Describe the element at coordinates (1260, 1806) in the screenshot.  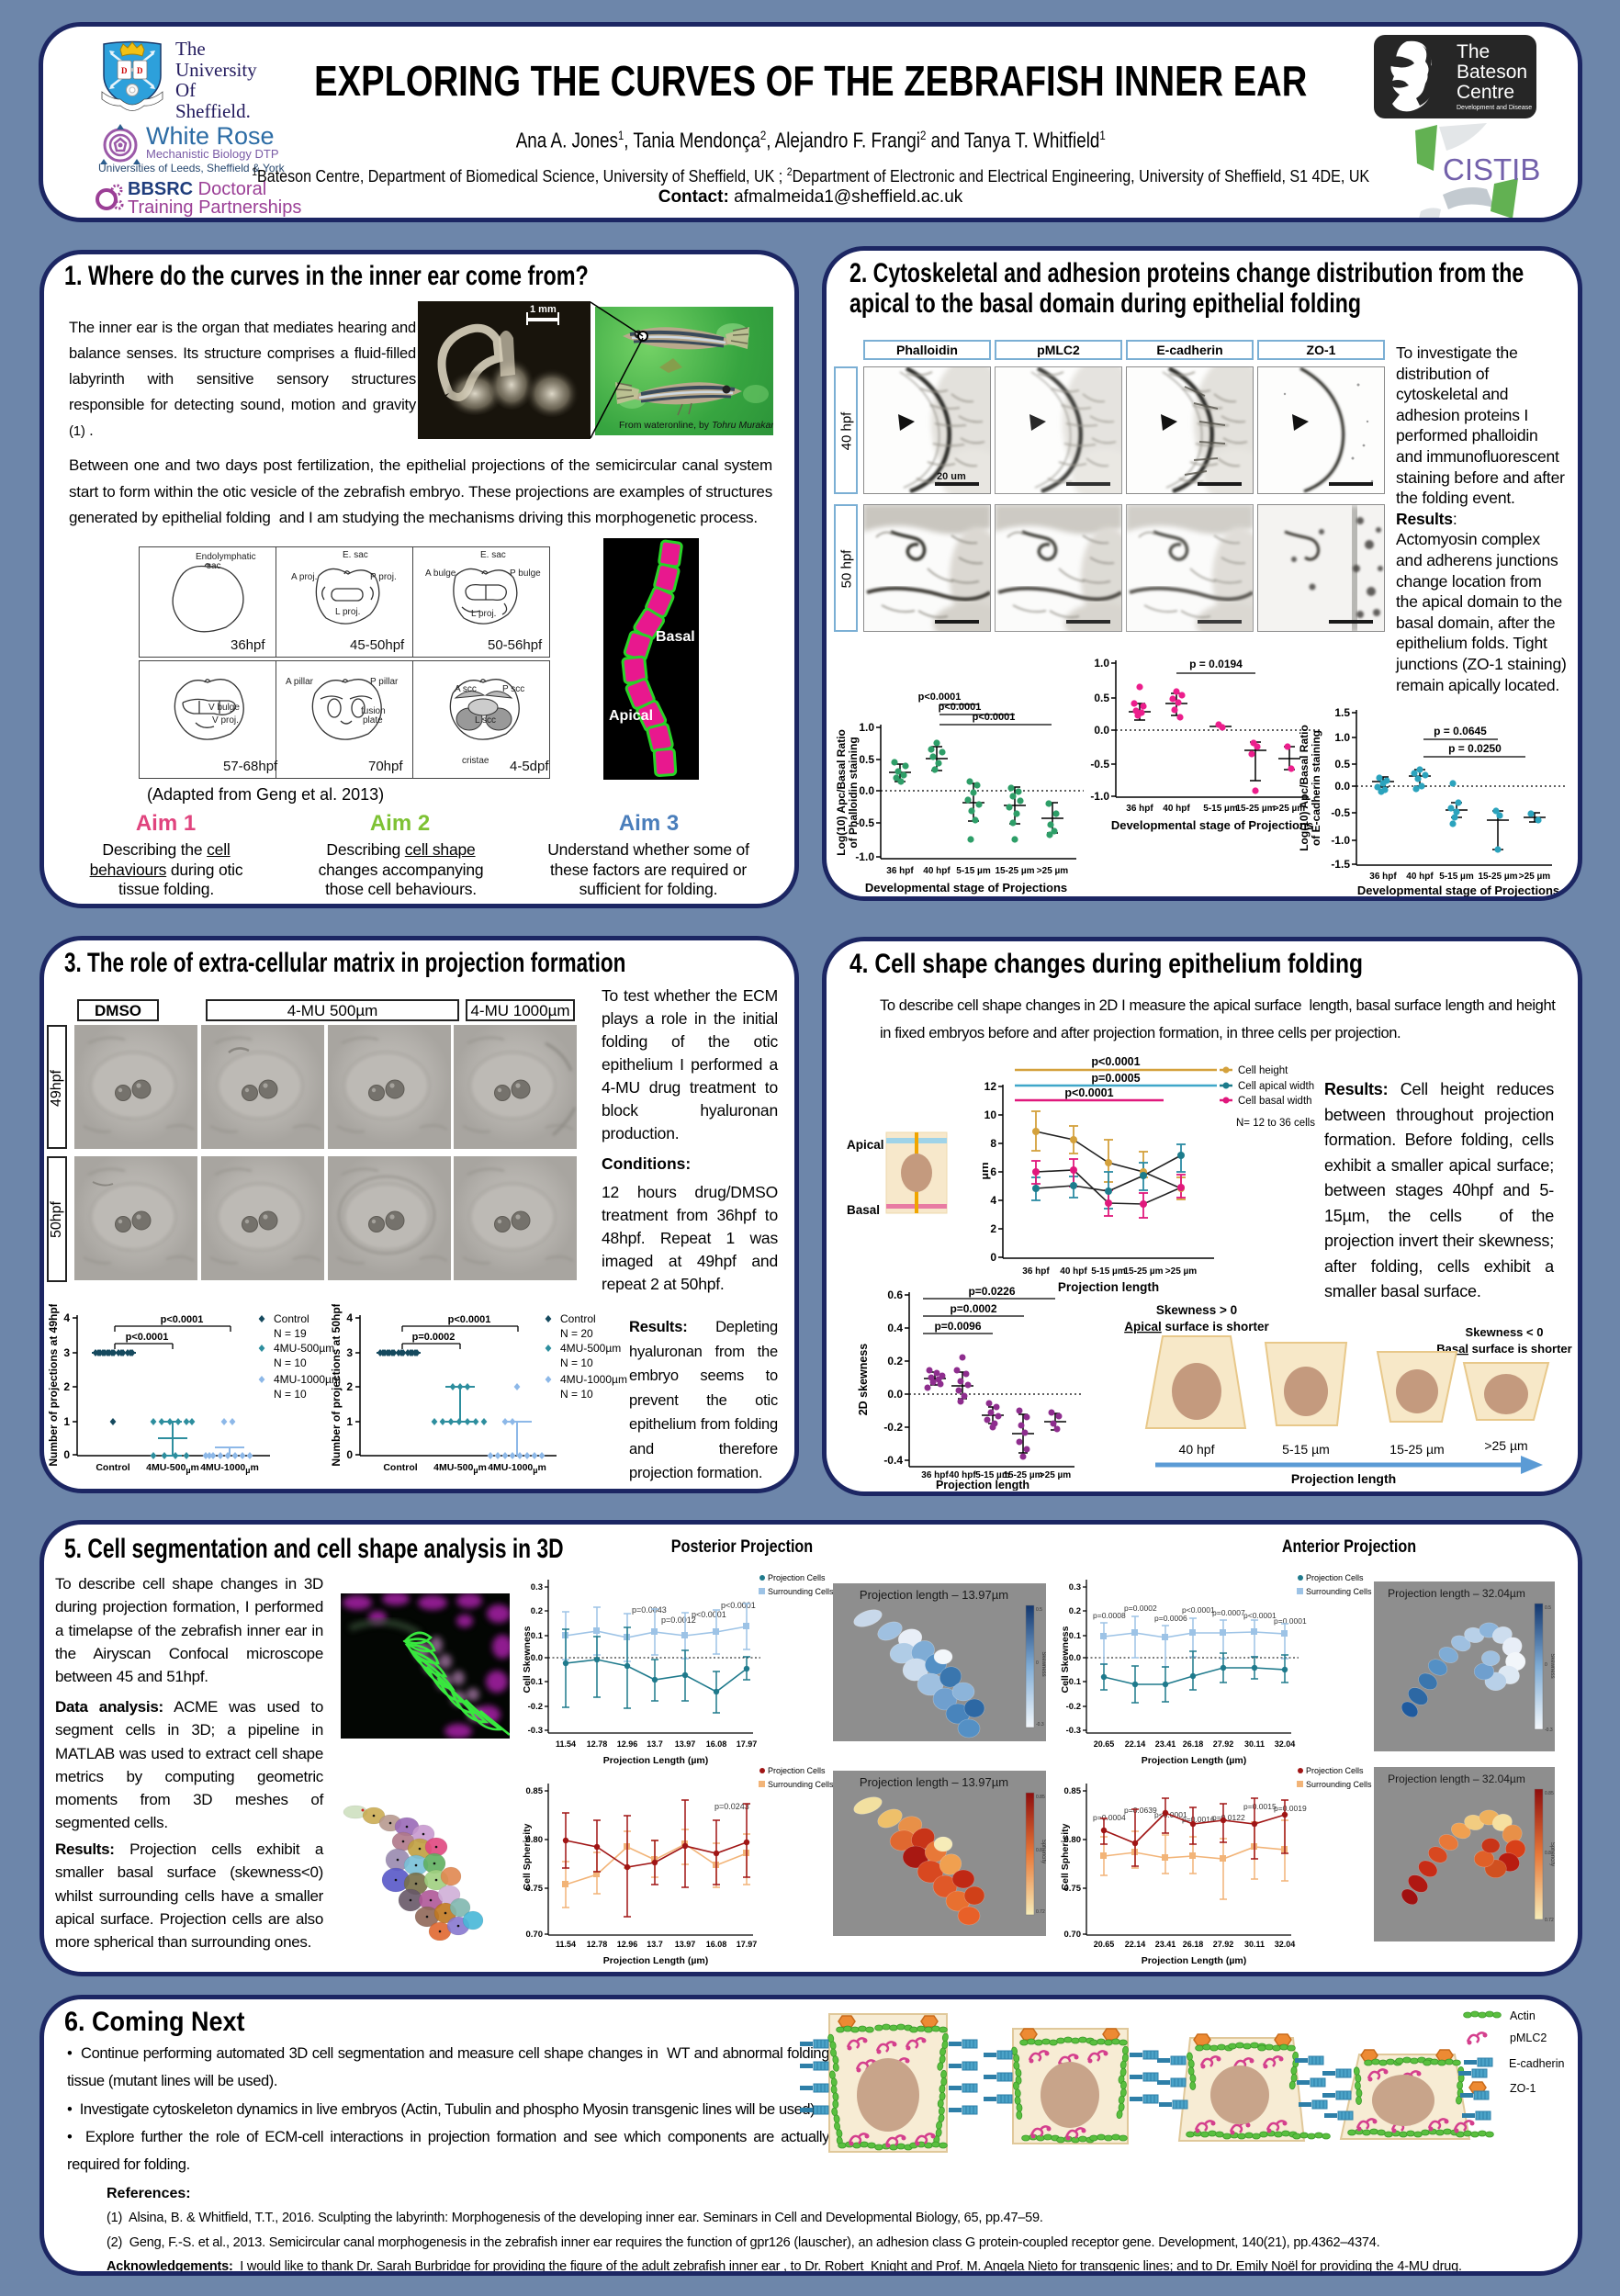
I see `svg-text: p=0.0015` at that location.